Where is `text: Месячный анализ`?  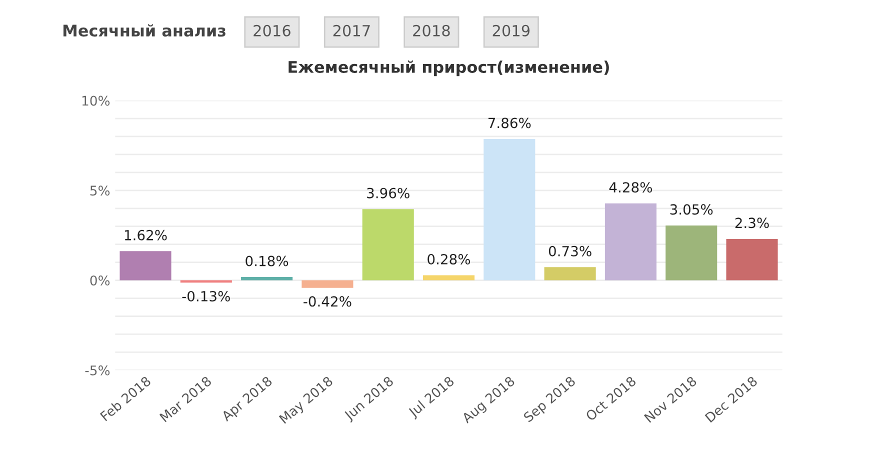
text: Месячный анализ is located at coordinates (144, 30).